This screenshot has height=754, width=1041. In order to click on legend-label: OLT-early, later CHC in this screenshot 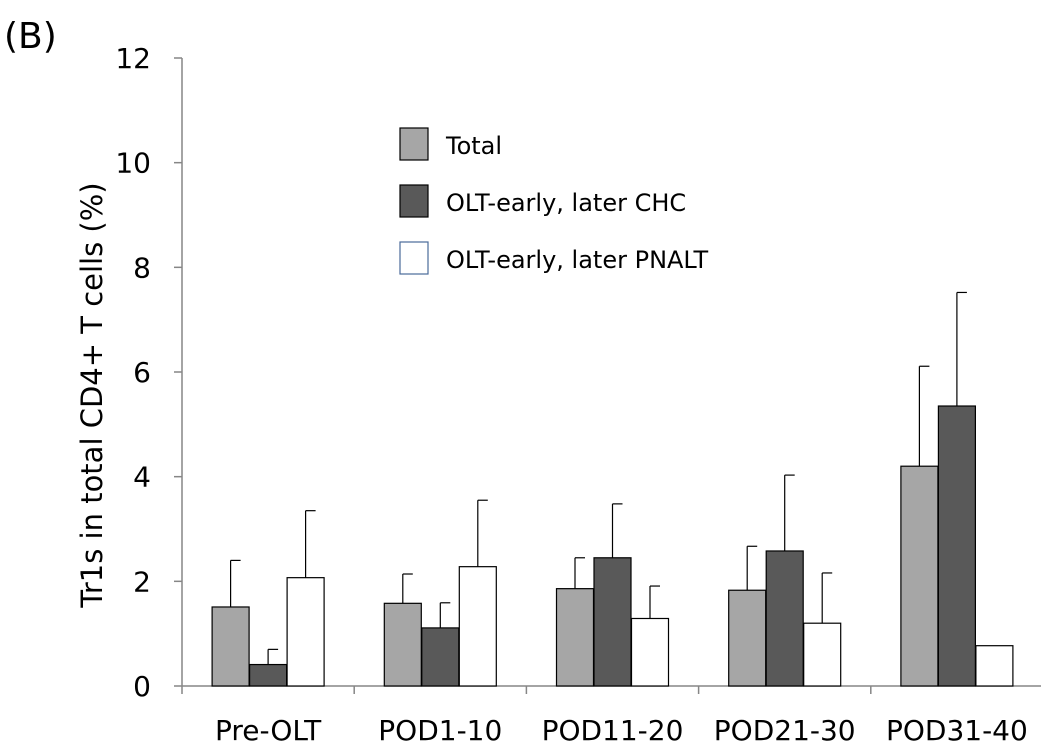, I will do `click(566, 203)`.